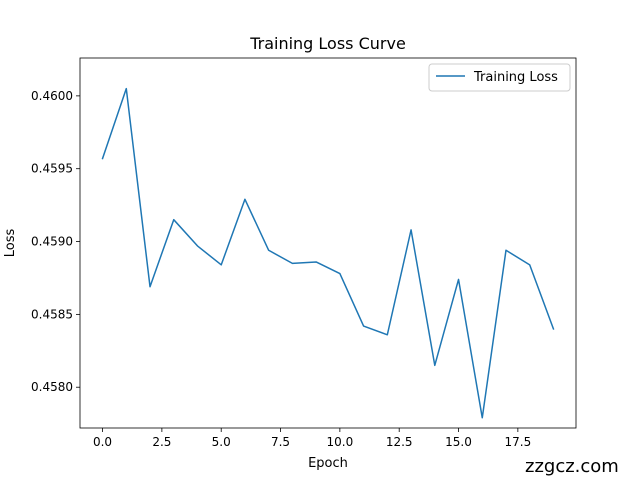 This screenshot has height=480, width=640. What do you see at coordinates (102, 442) in the screenshot?
I see `x-tick-label: 0.0` at bounding box center [102, 442].